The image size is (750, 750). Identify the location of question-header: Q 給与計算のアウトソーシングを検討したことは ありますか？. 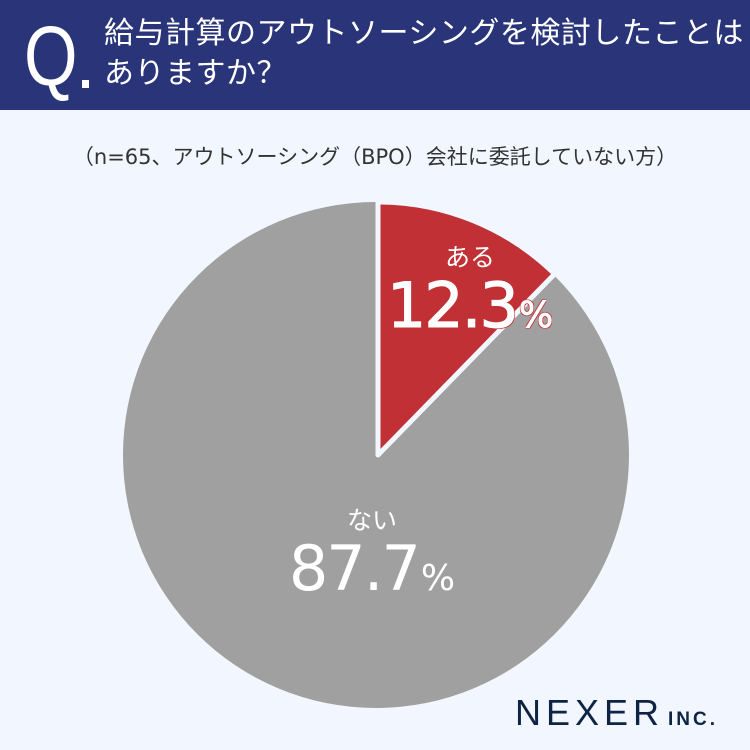
(375, 55).